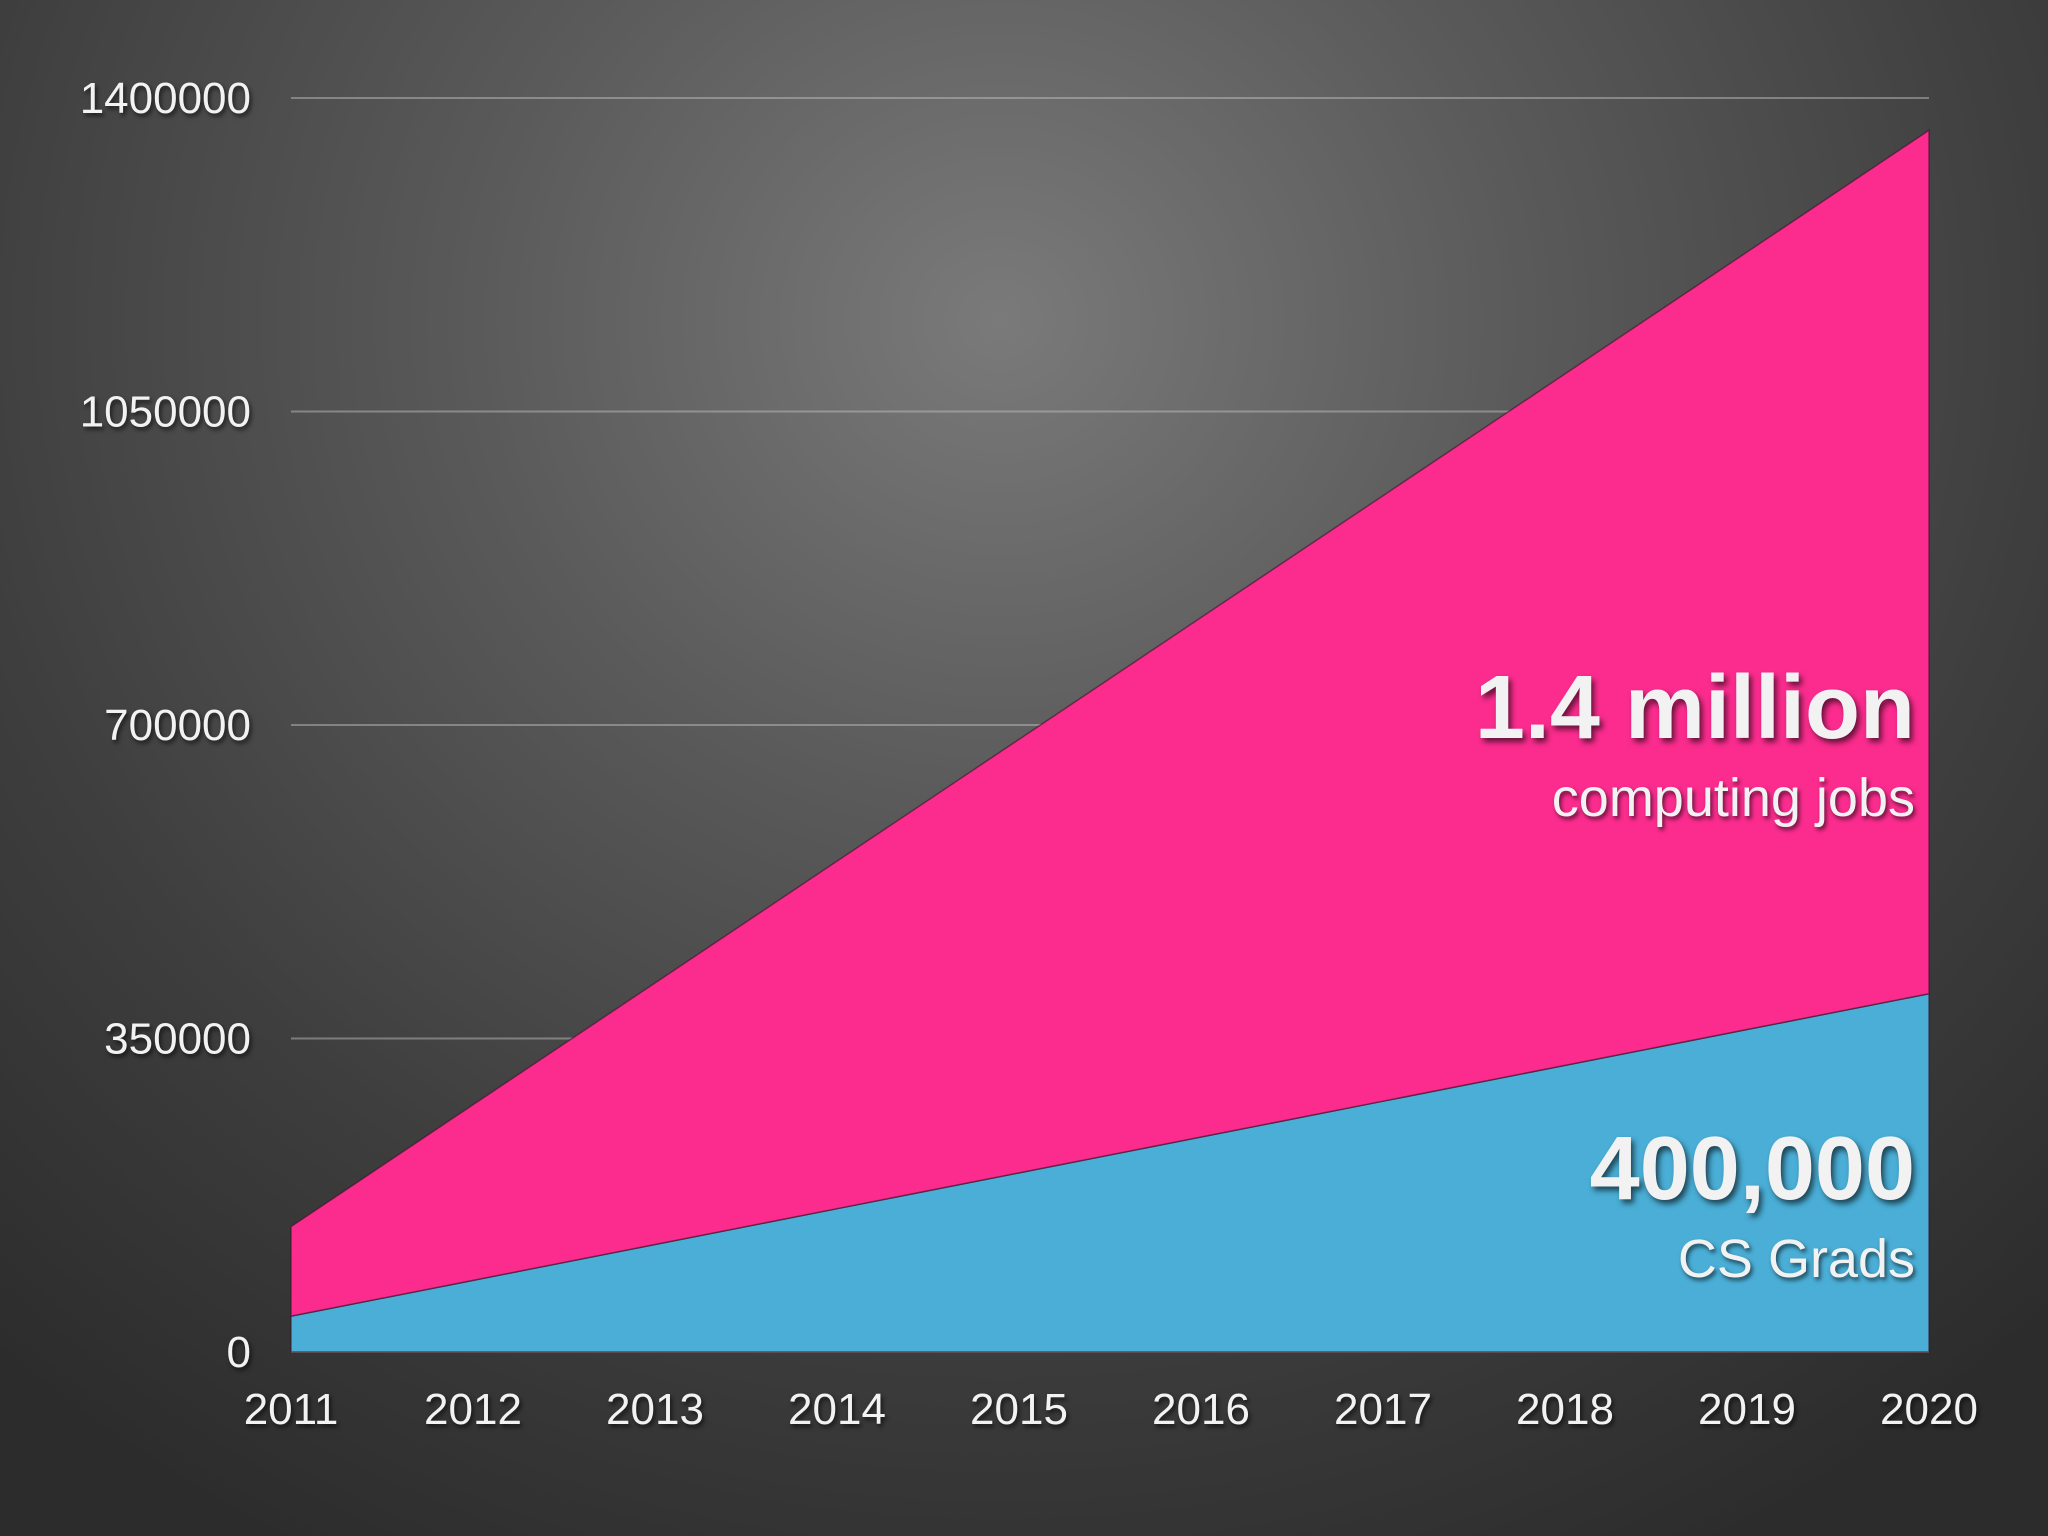 The height and width of the screenshot is (1536, 2048). What do you see at coordinates (1201, 1409) in the screenshot?
I see `x-tick-label: 2016` at bounding box center [1201, 1409].